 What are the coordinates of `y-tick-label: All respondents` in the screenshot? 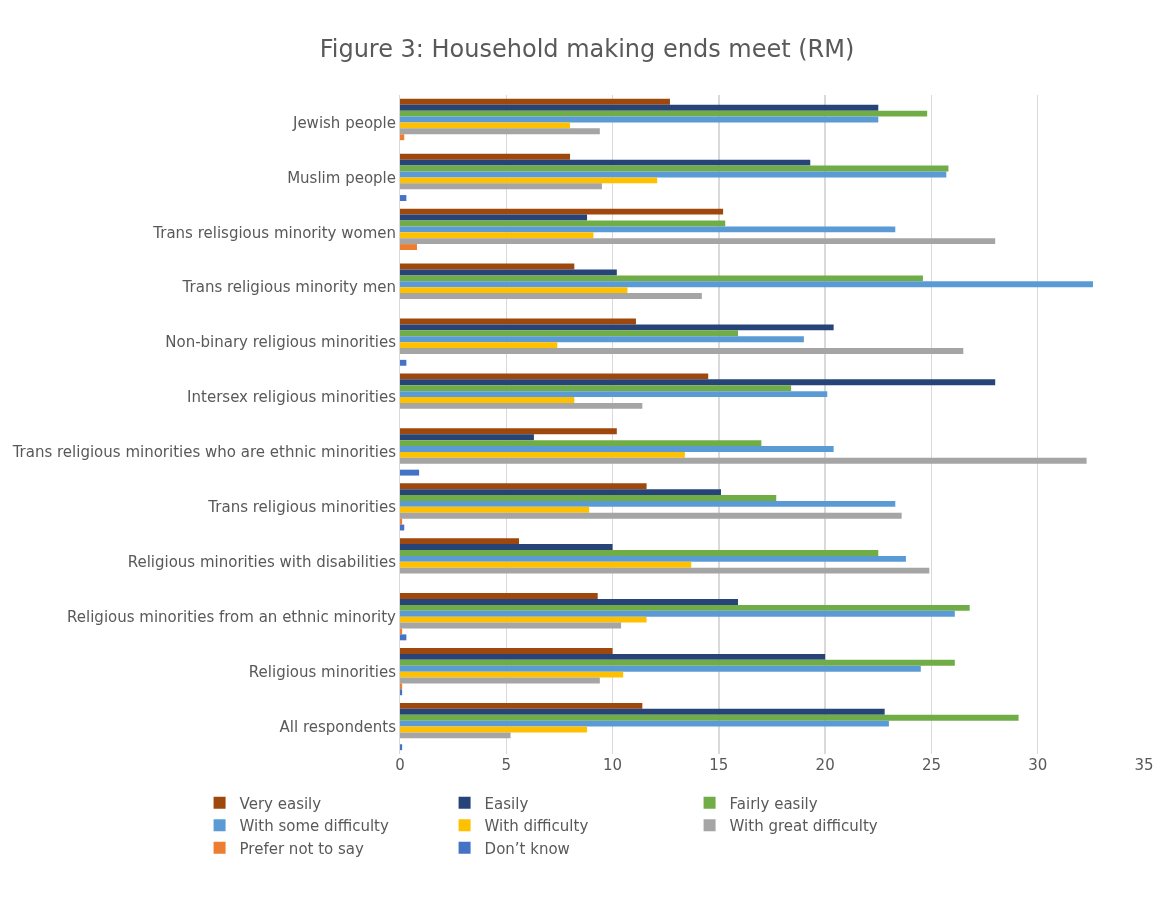 It's located at (338, 726).